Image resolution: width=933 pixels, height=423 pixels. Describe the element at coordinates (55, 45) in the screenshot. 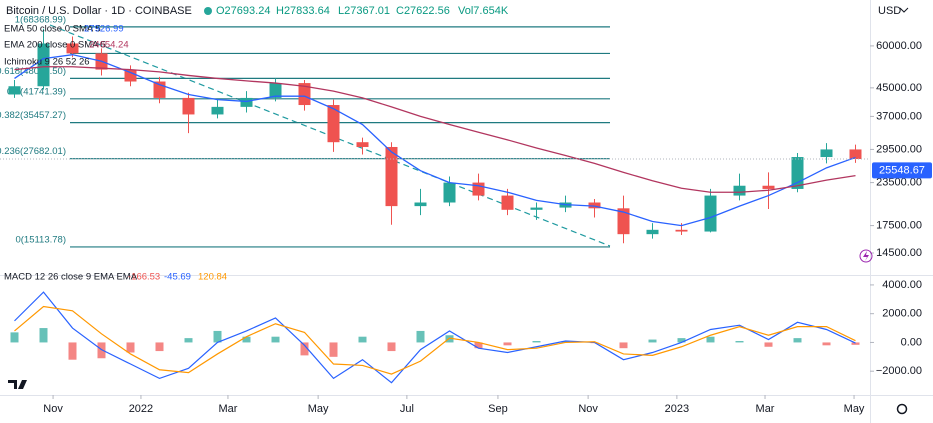

I see `legend-ema200: EMA 200 close 0 SMA 5` at that location.